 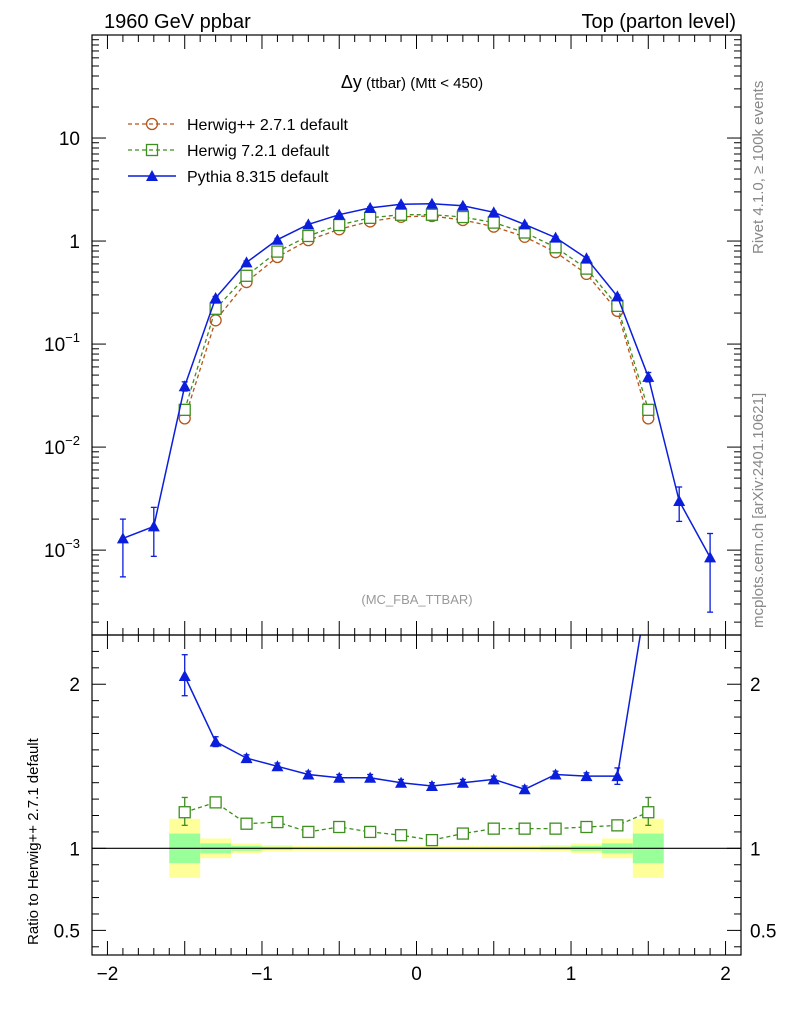 What do you see at coordinates (108, 974) in the screenshot?
I see `ratio-xtick-label: −2` at bounding box center [108, 974].